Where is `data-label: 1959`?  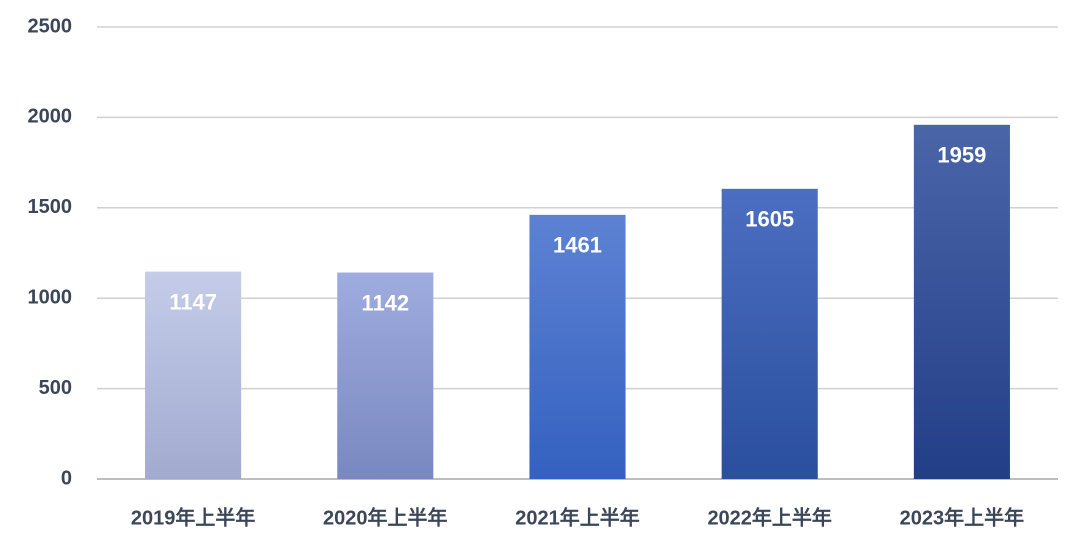 data-label: 1959 is located at coordinates (961, 155).